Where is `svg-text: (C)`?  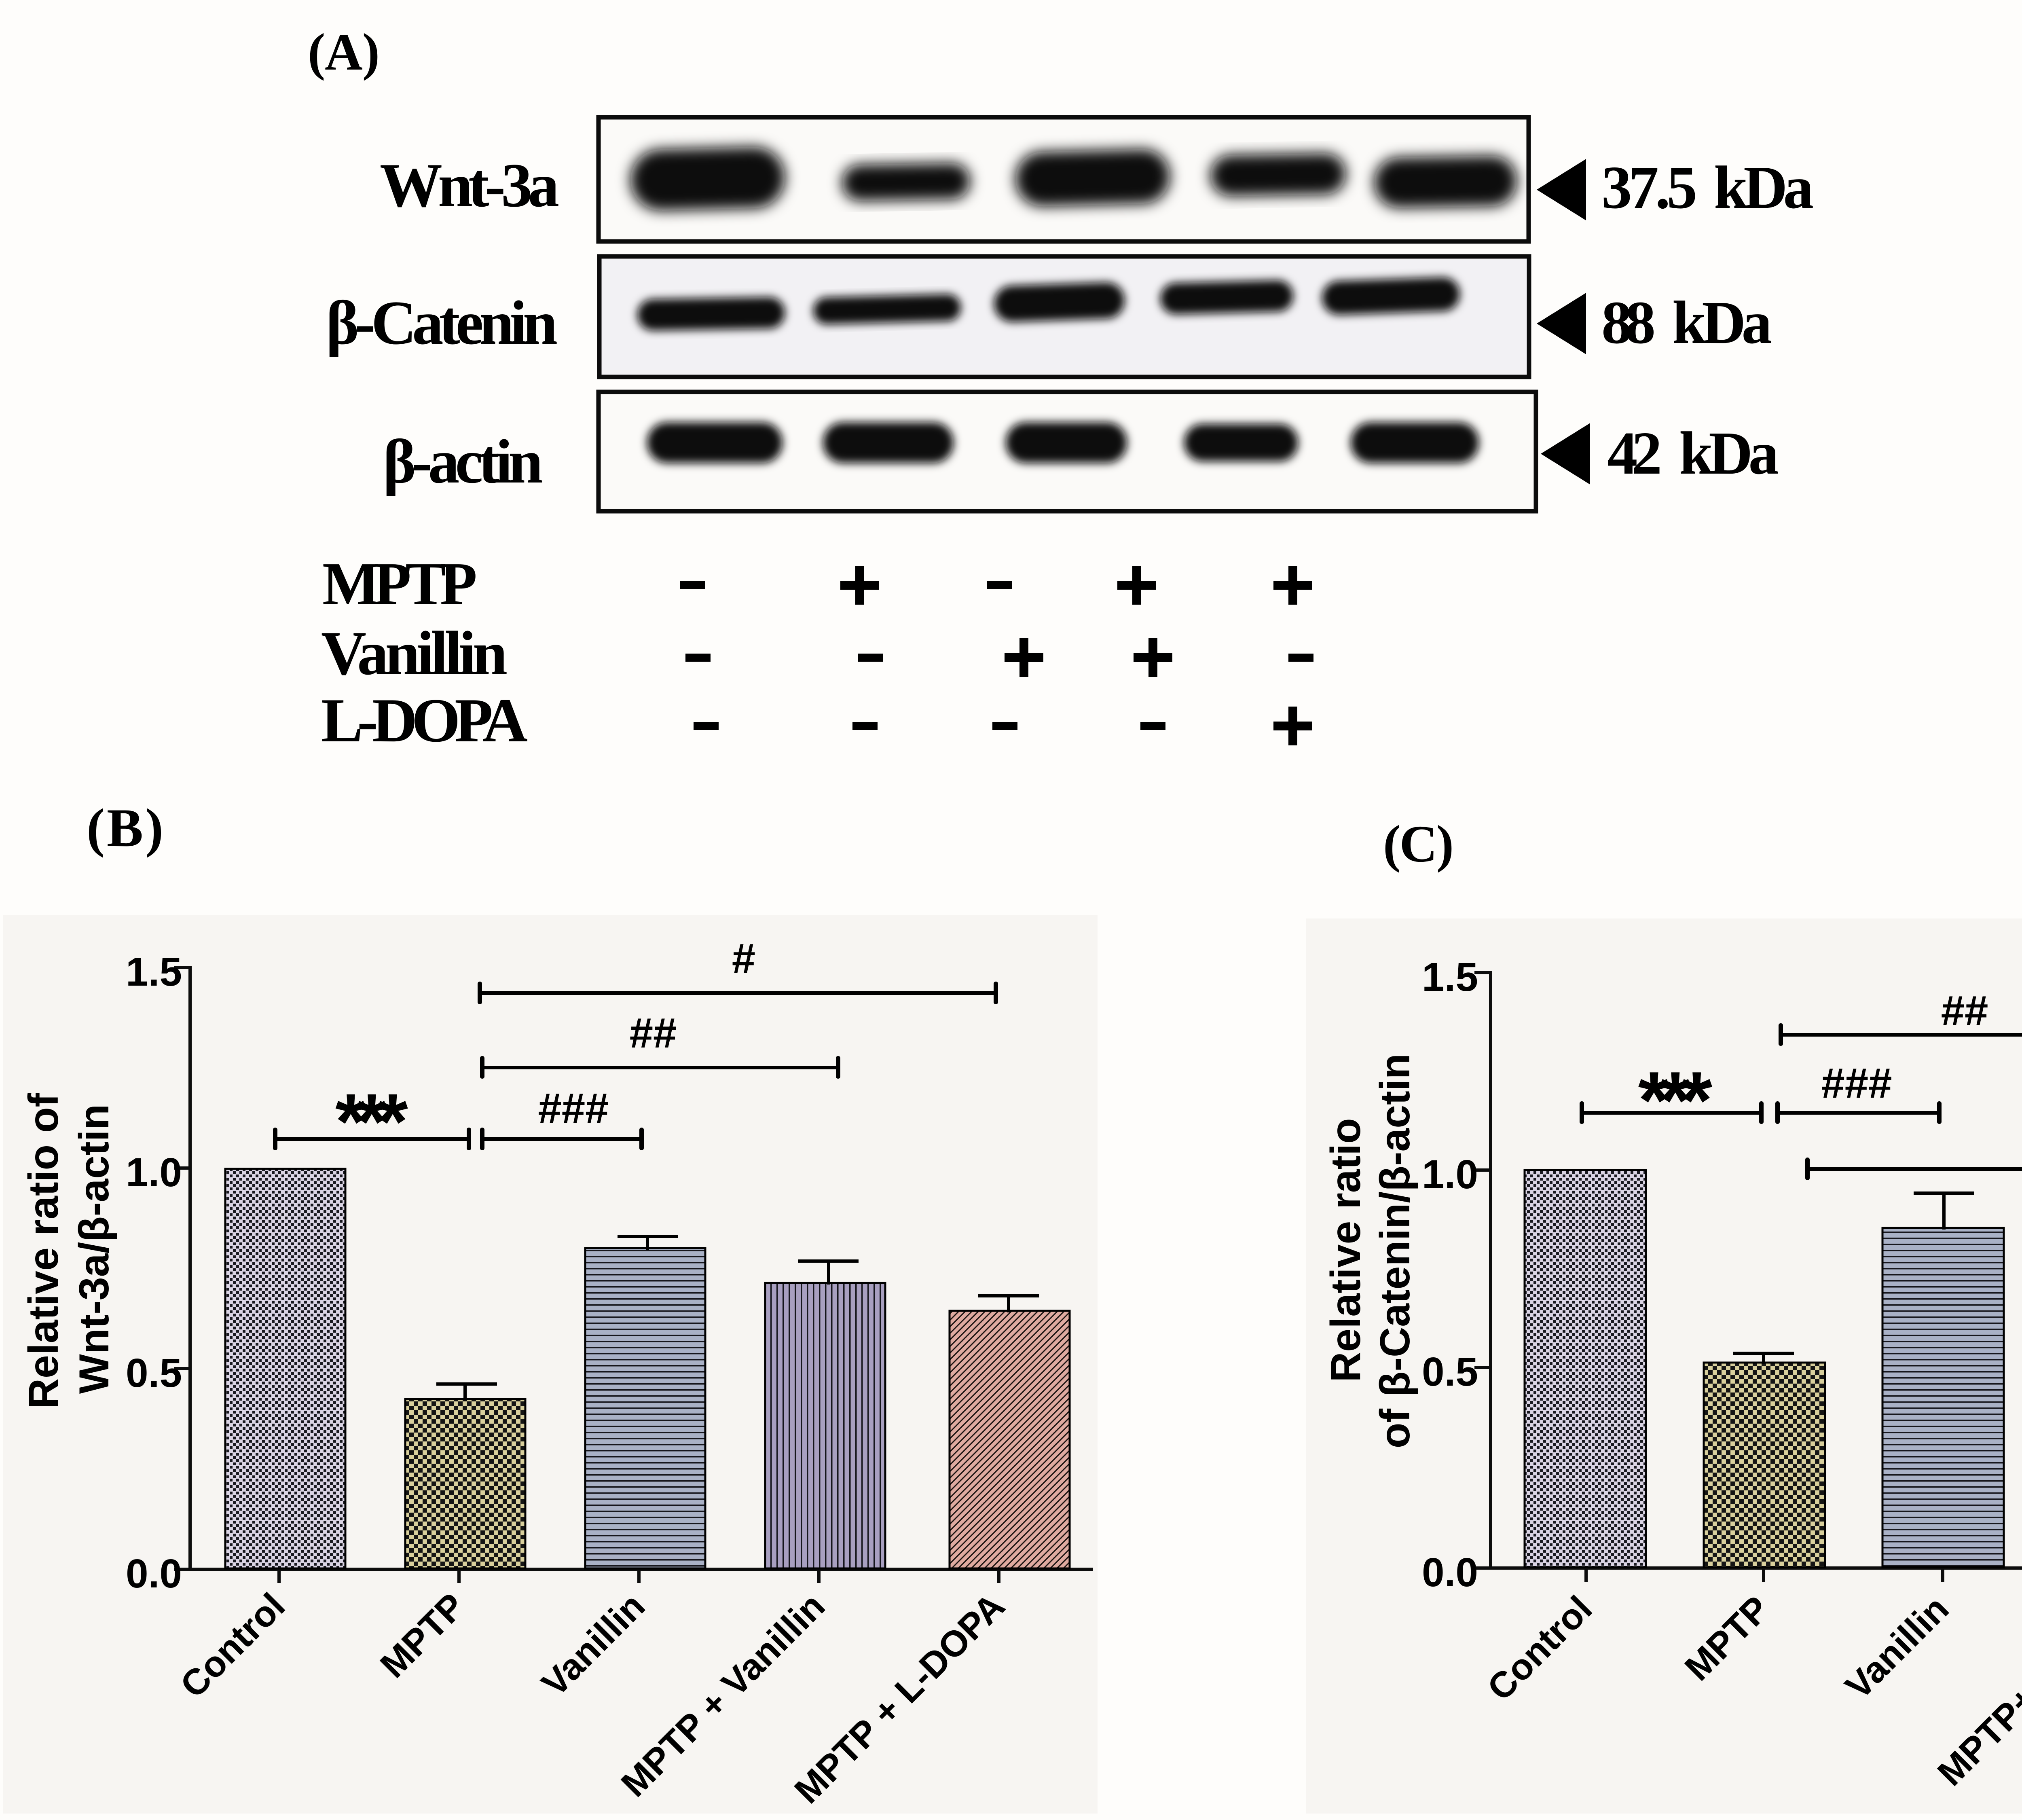
svg-text: (C) is located at coordinates (1418, 844).